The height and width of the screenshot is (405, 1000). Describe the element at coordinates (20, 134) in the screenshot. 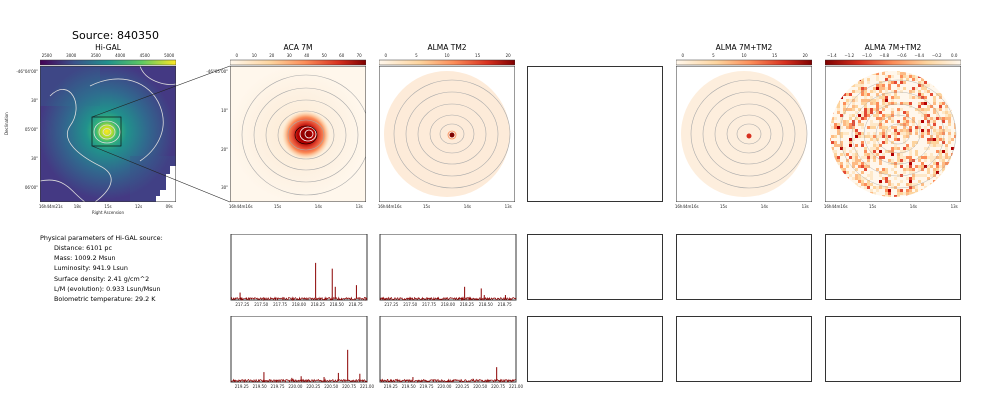

I see `higal-yticks: -46°04'00" 30" 05'00" 30" 06'00"` at that location.